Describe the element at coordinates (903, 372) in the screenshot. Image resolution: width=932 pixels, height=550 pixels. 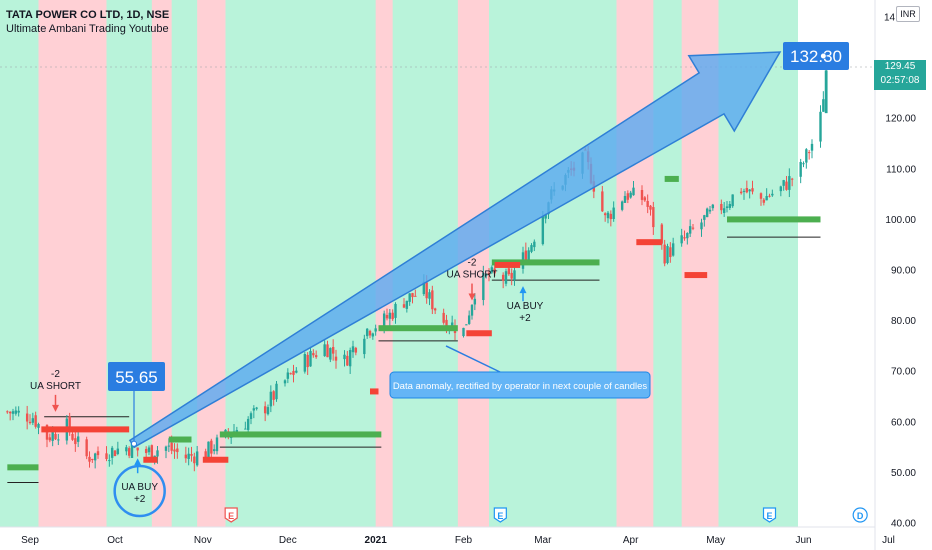
I see `y-tick-label: 70.00` at that location.